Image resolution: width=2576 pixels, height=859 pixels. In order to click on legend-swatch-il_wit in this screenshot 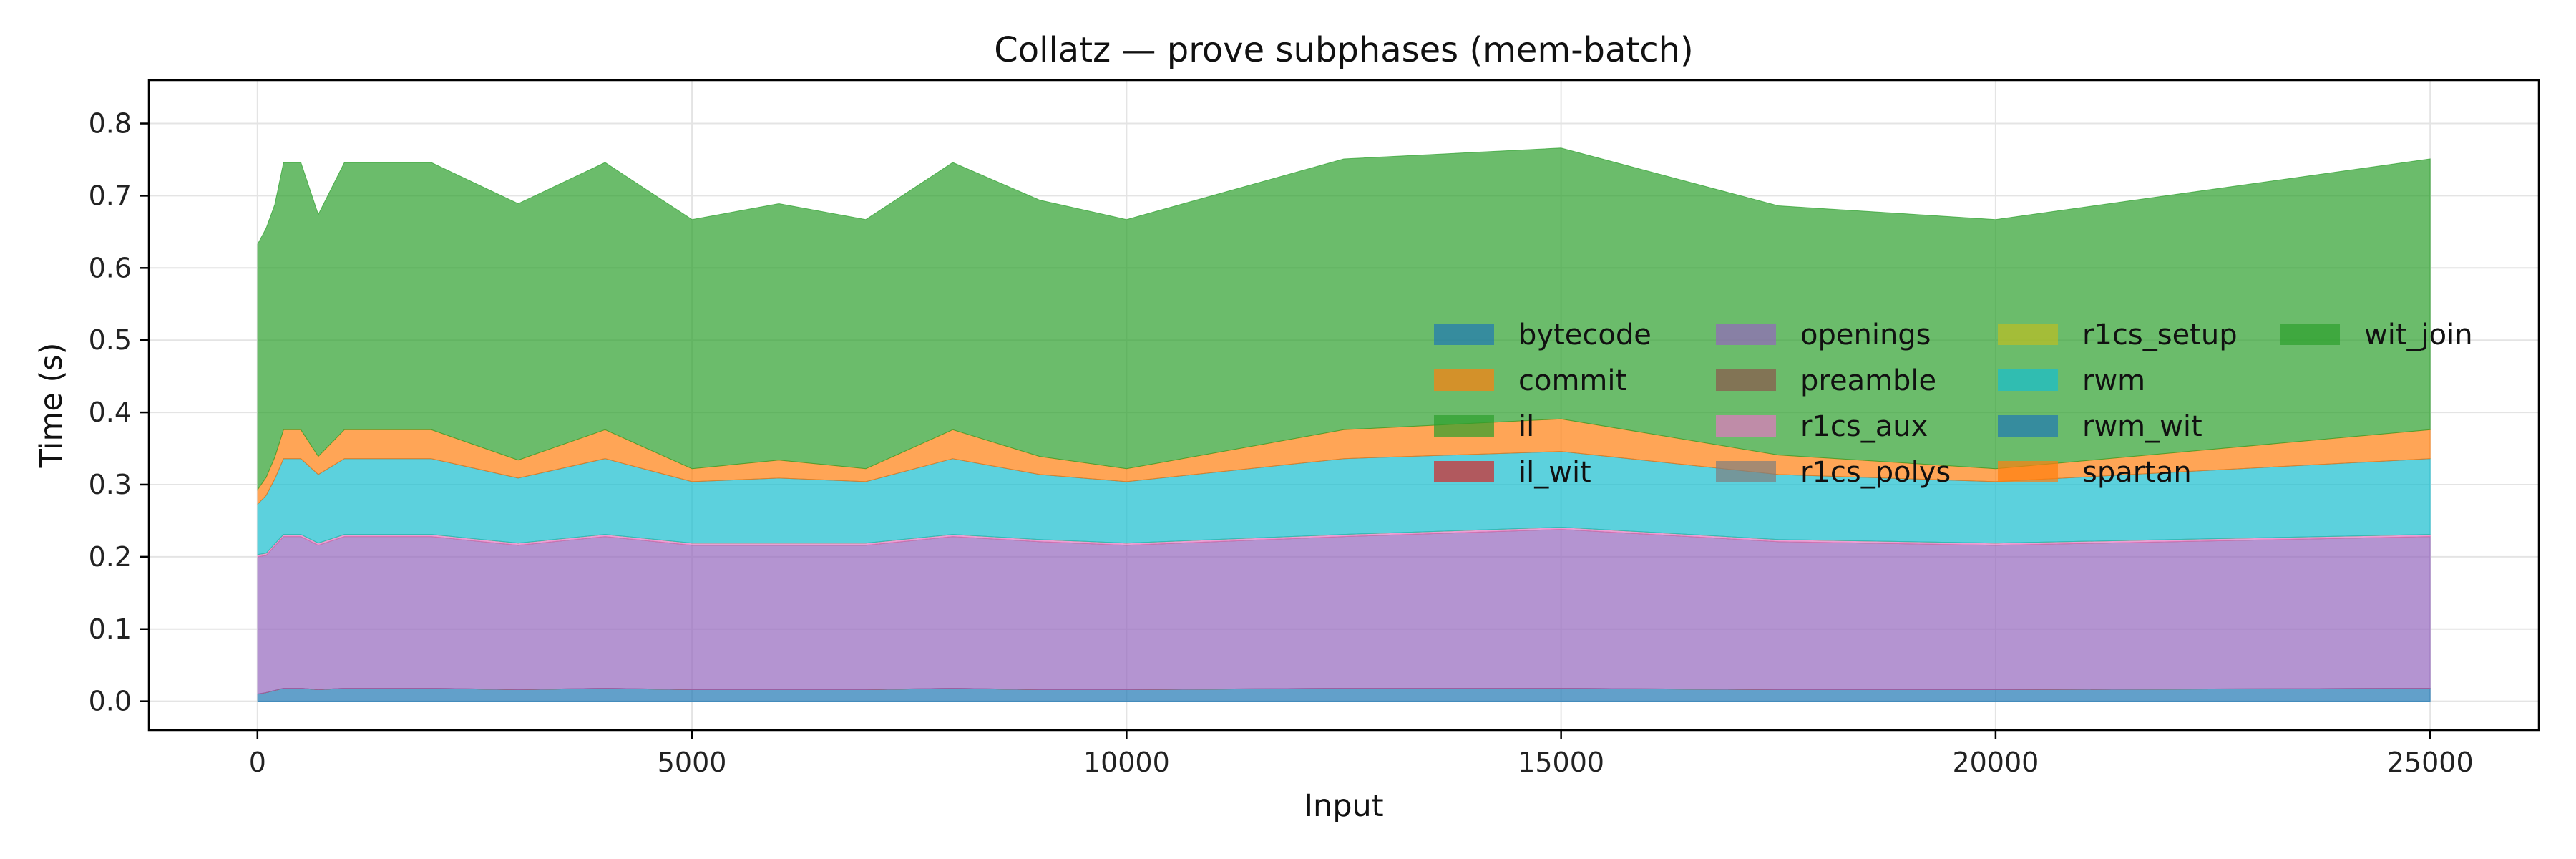, I will do `click(1464, 471)`.